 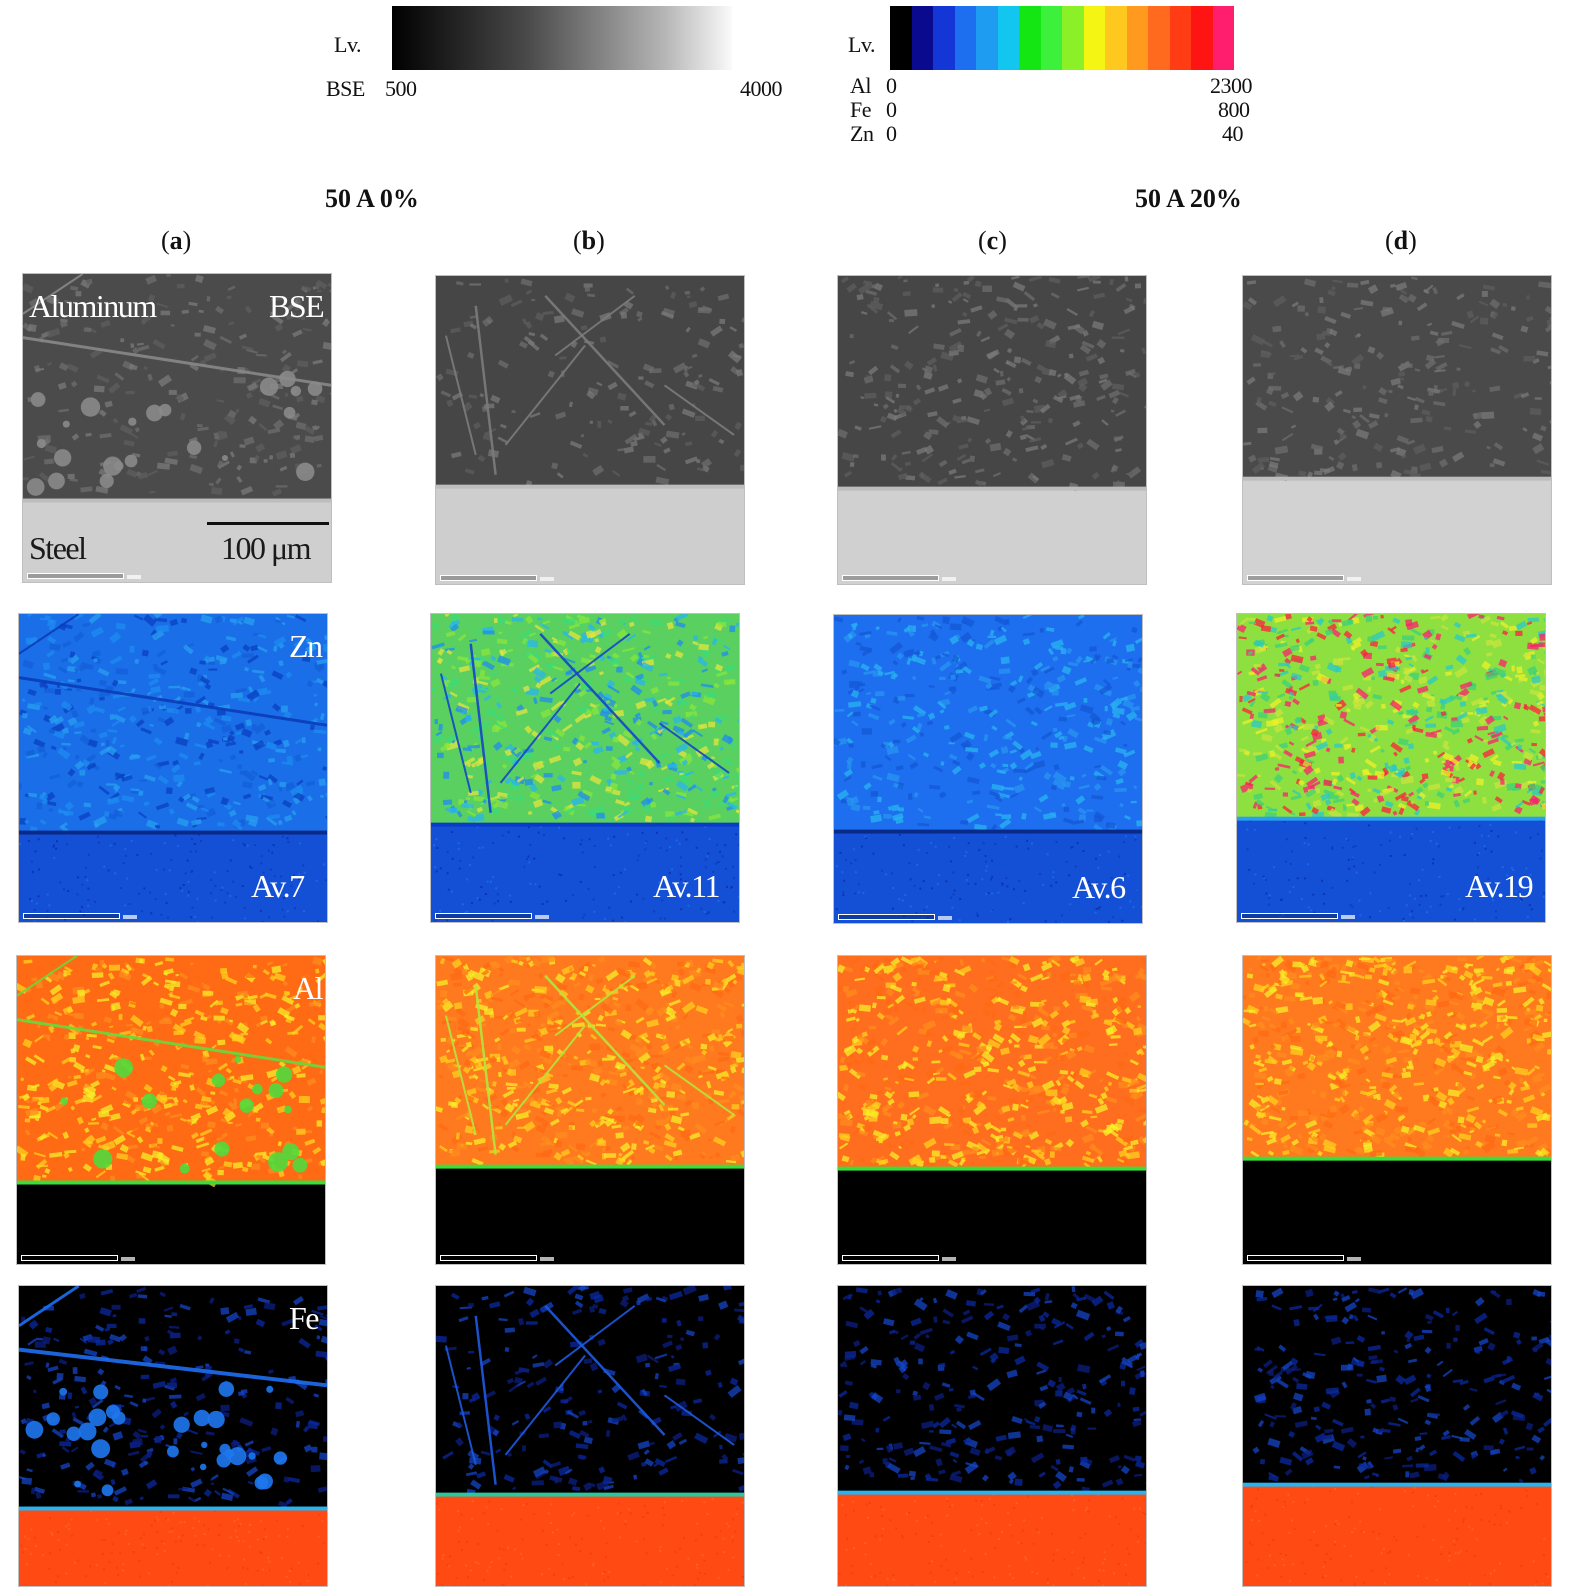 I want to click on bse-image-c, so click(x=992, y=430).